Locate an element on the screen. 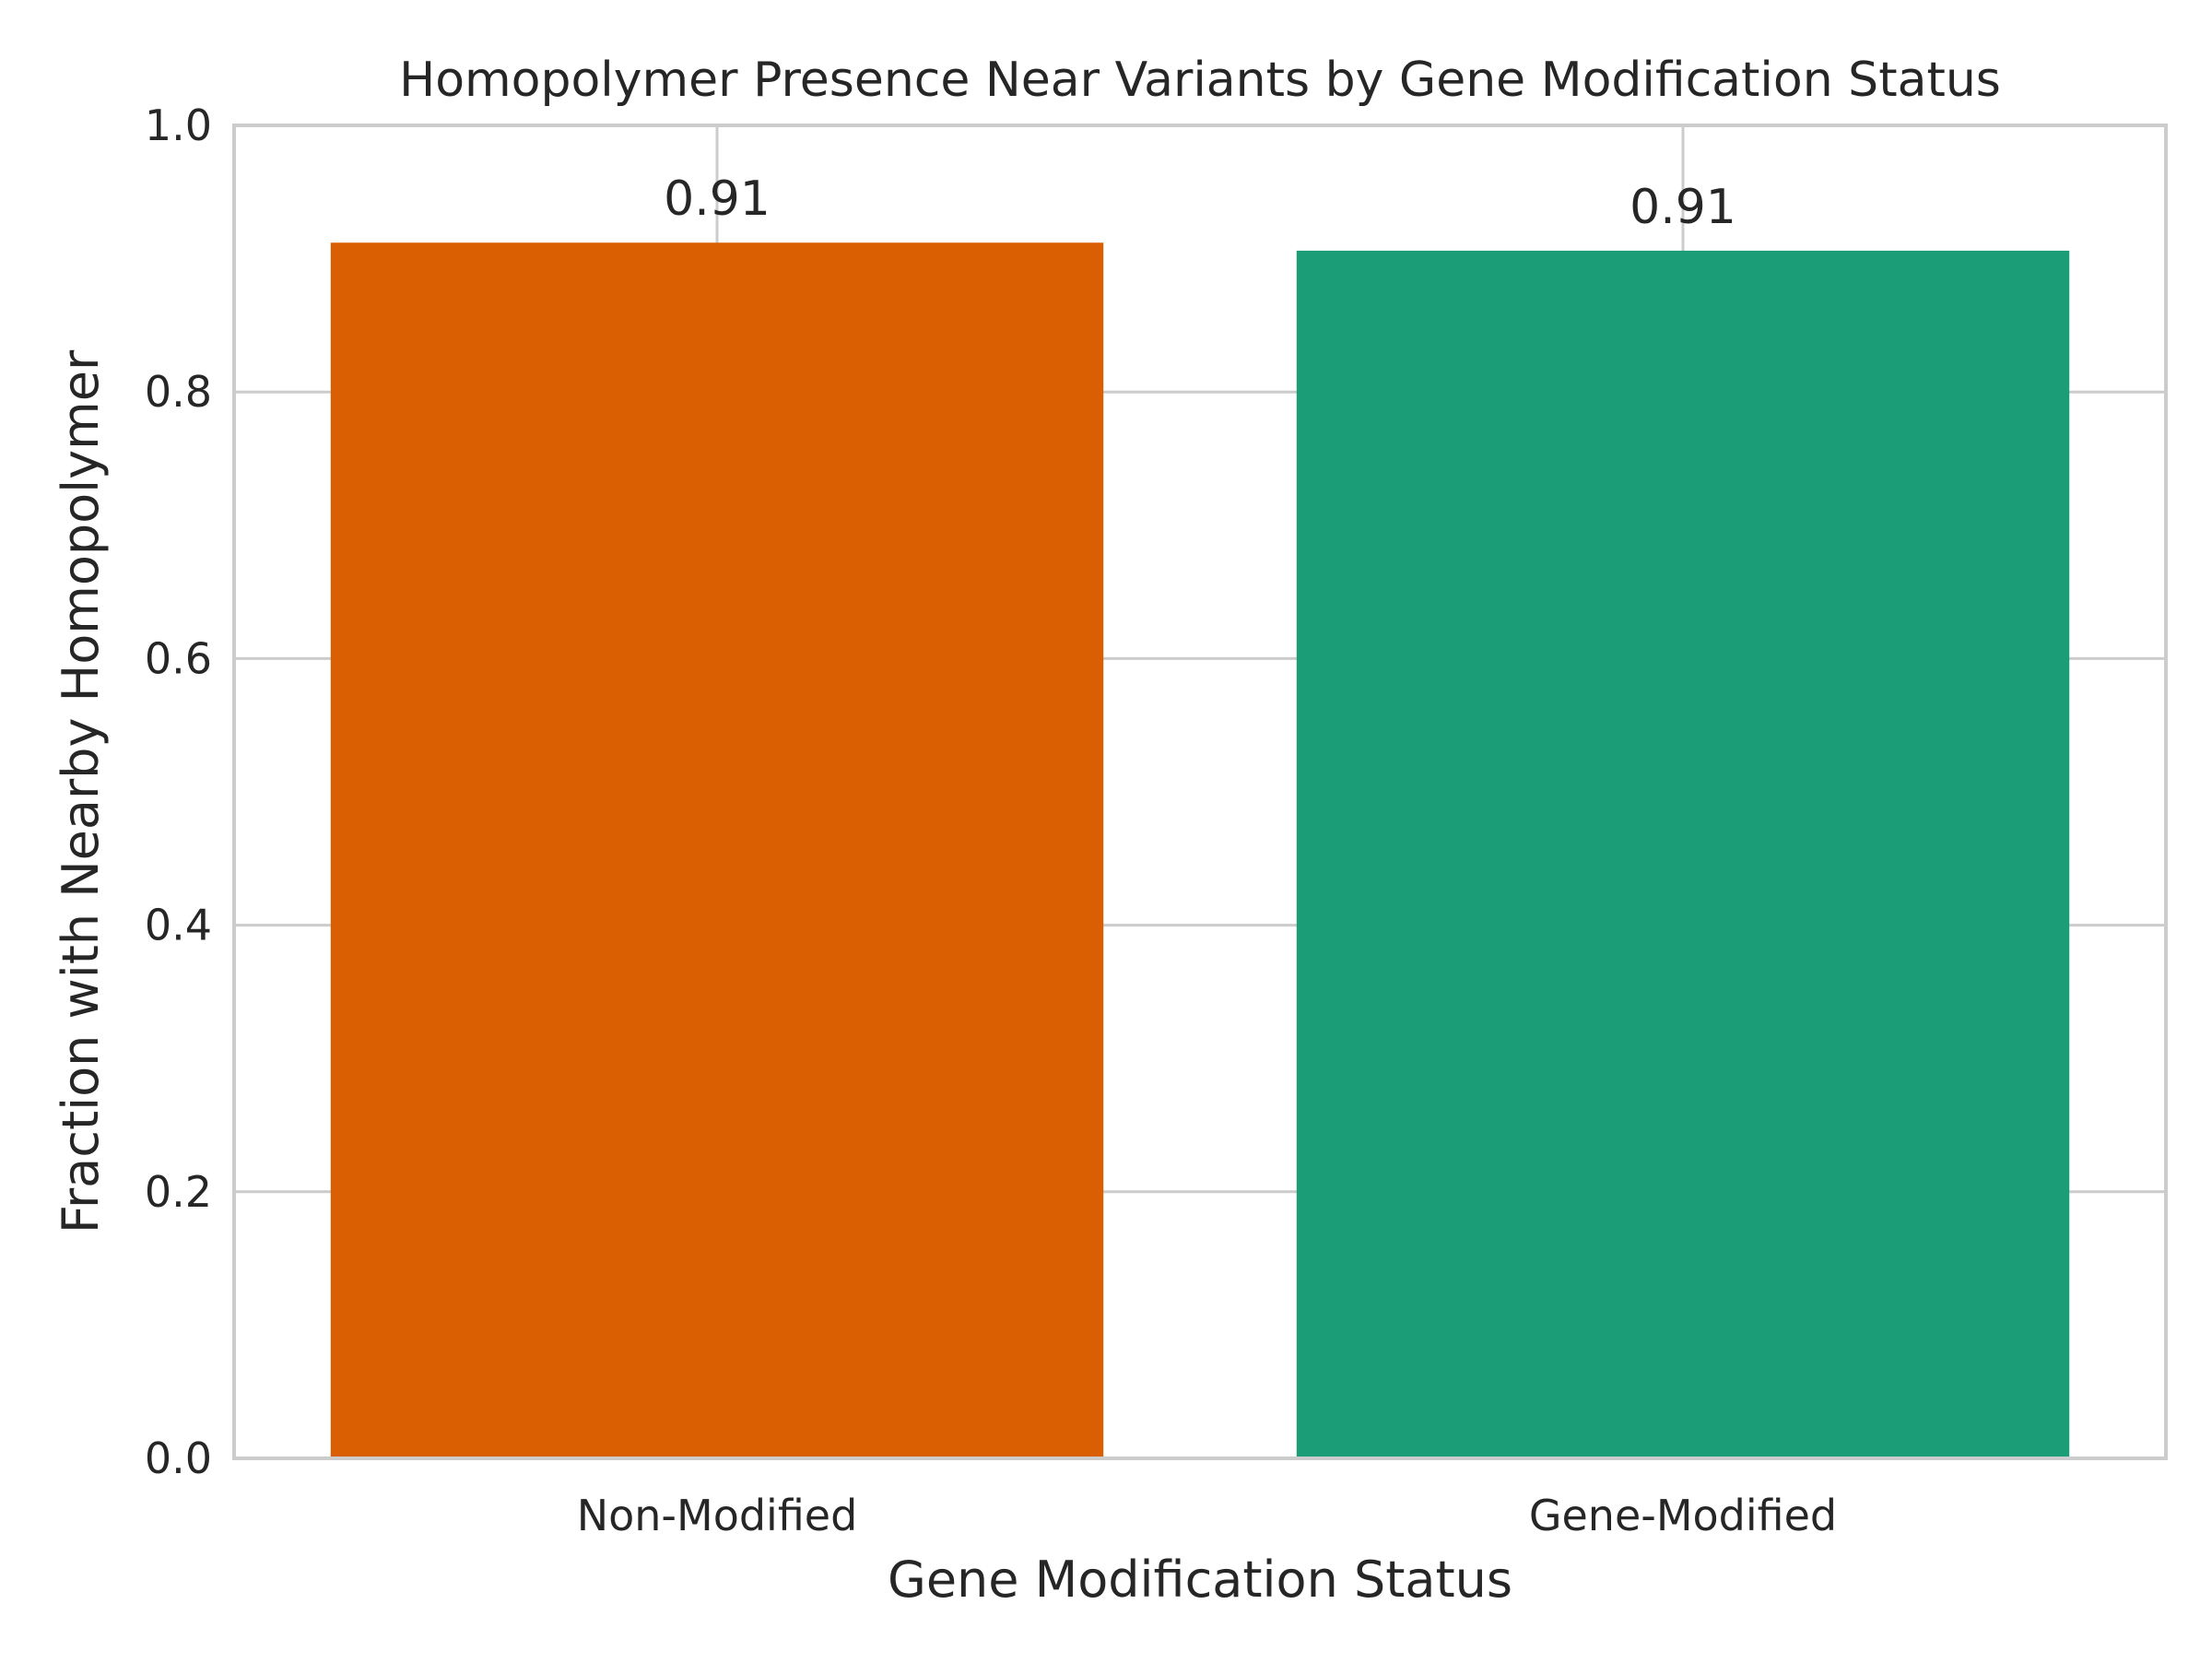 Image resolution: width=2212 pixels, height=1663 pixels. y-tick-label: 0.2 is located at coordinates (178, 1192).